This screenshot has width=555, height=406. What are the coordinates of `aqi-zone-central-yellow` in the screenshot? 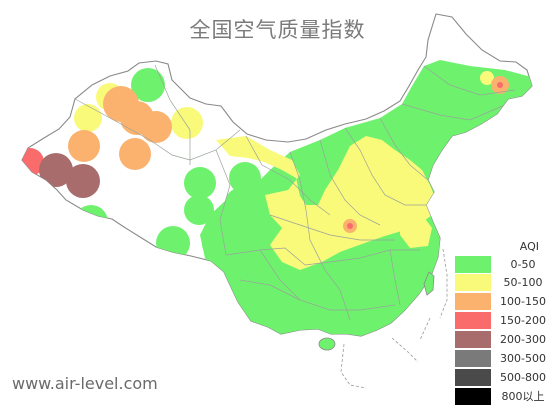 It's located at (326, 203).